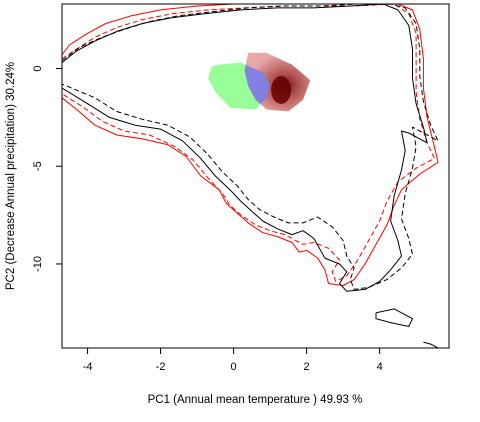 The image size is (480, 422). Describe the element at coordinates (234, 367) in the screenshot. I see `x-tick-label: 0` at that location.